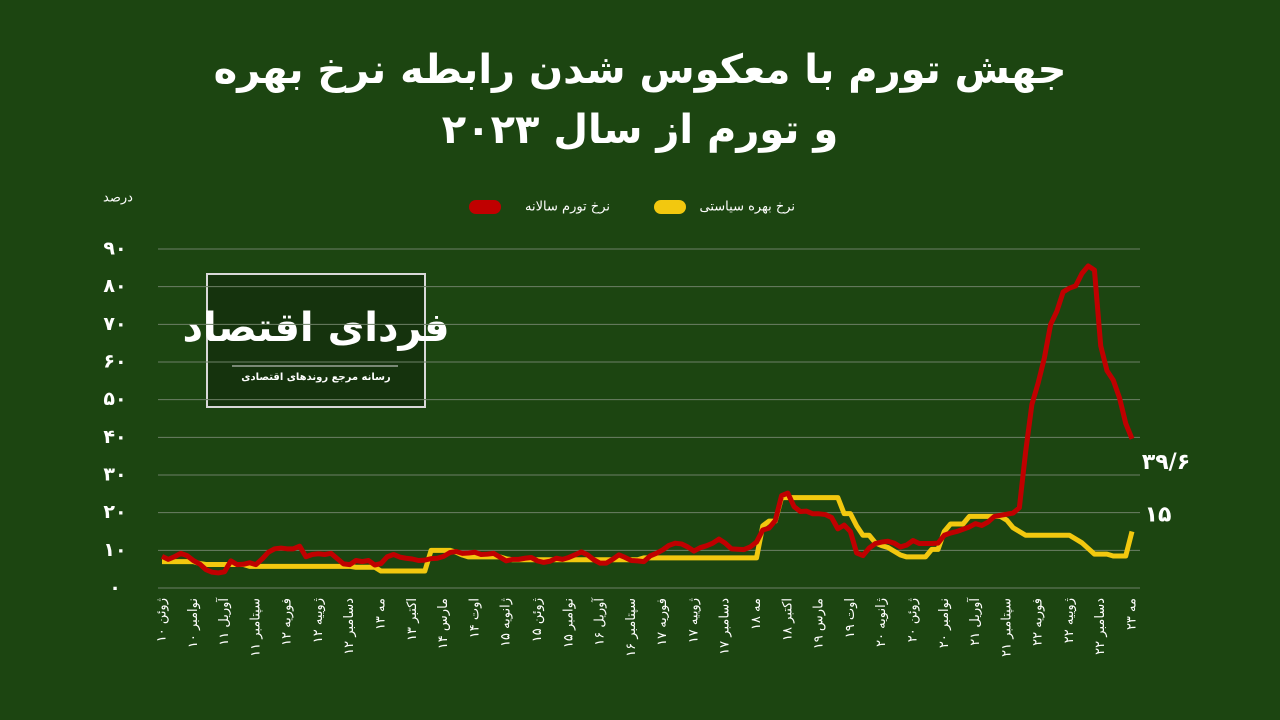  I want to click on x-tick-label: ۱۵ نوامبر, so click(568, 623).